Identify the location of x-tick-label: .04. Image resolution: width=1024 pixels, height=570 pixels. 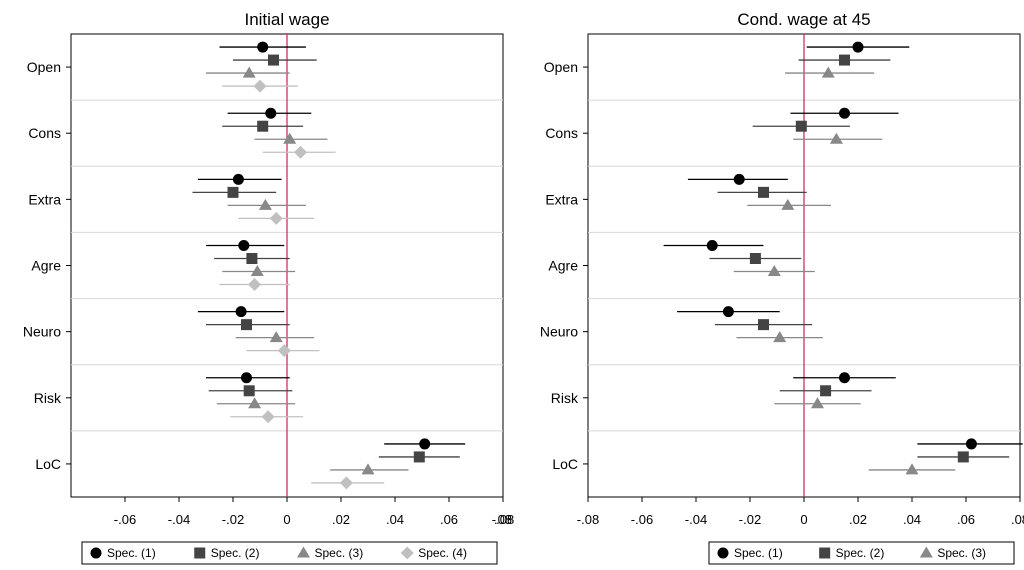
(912, 519).